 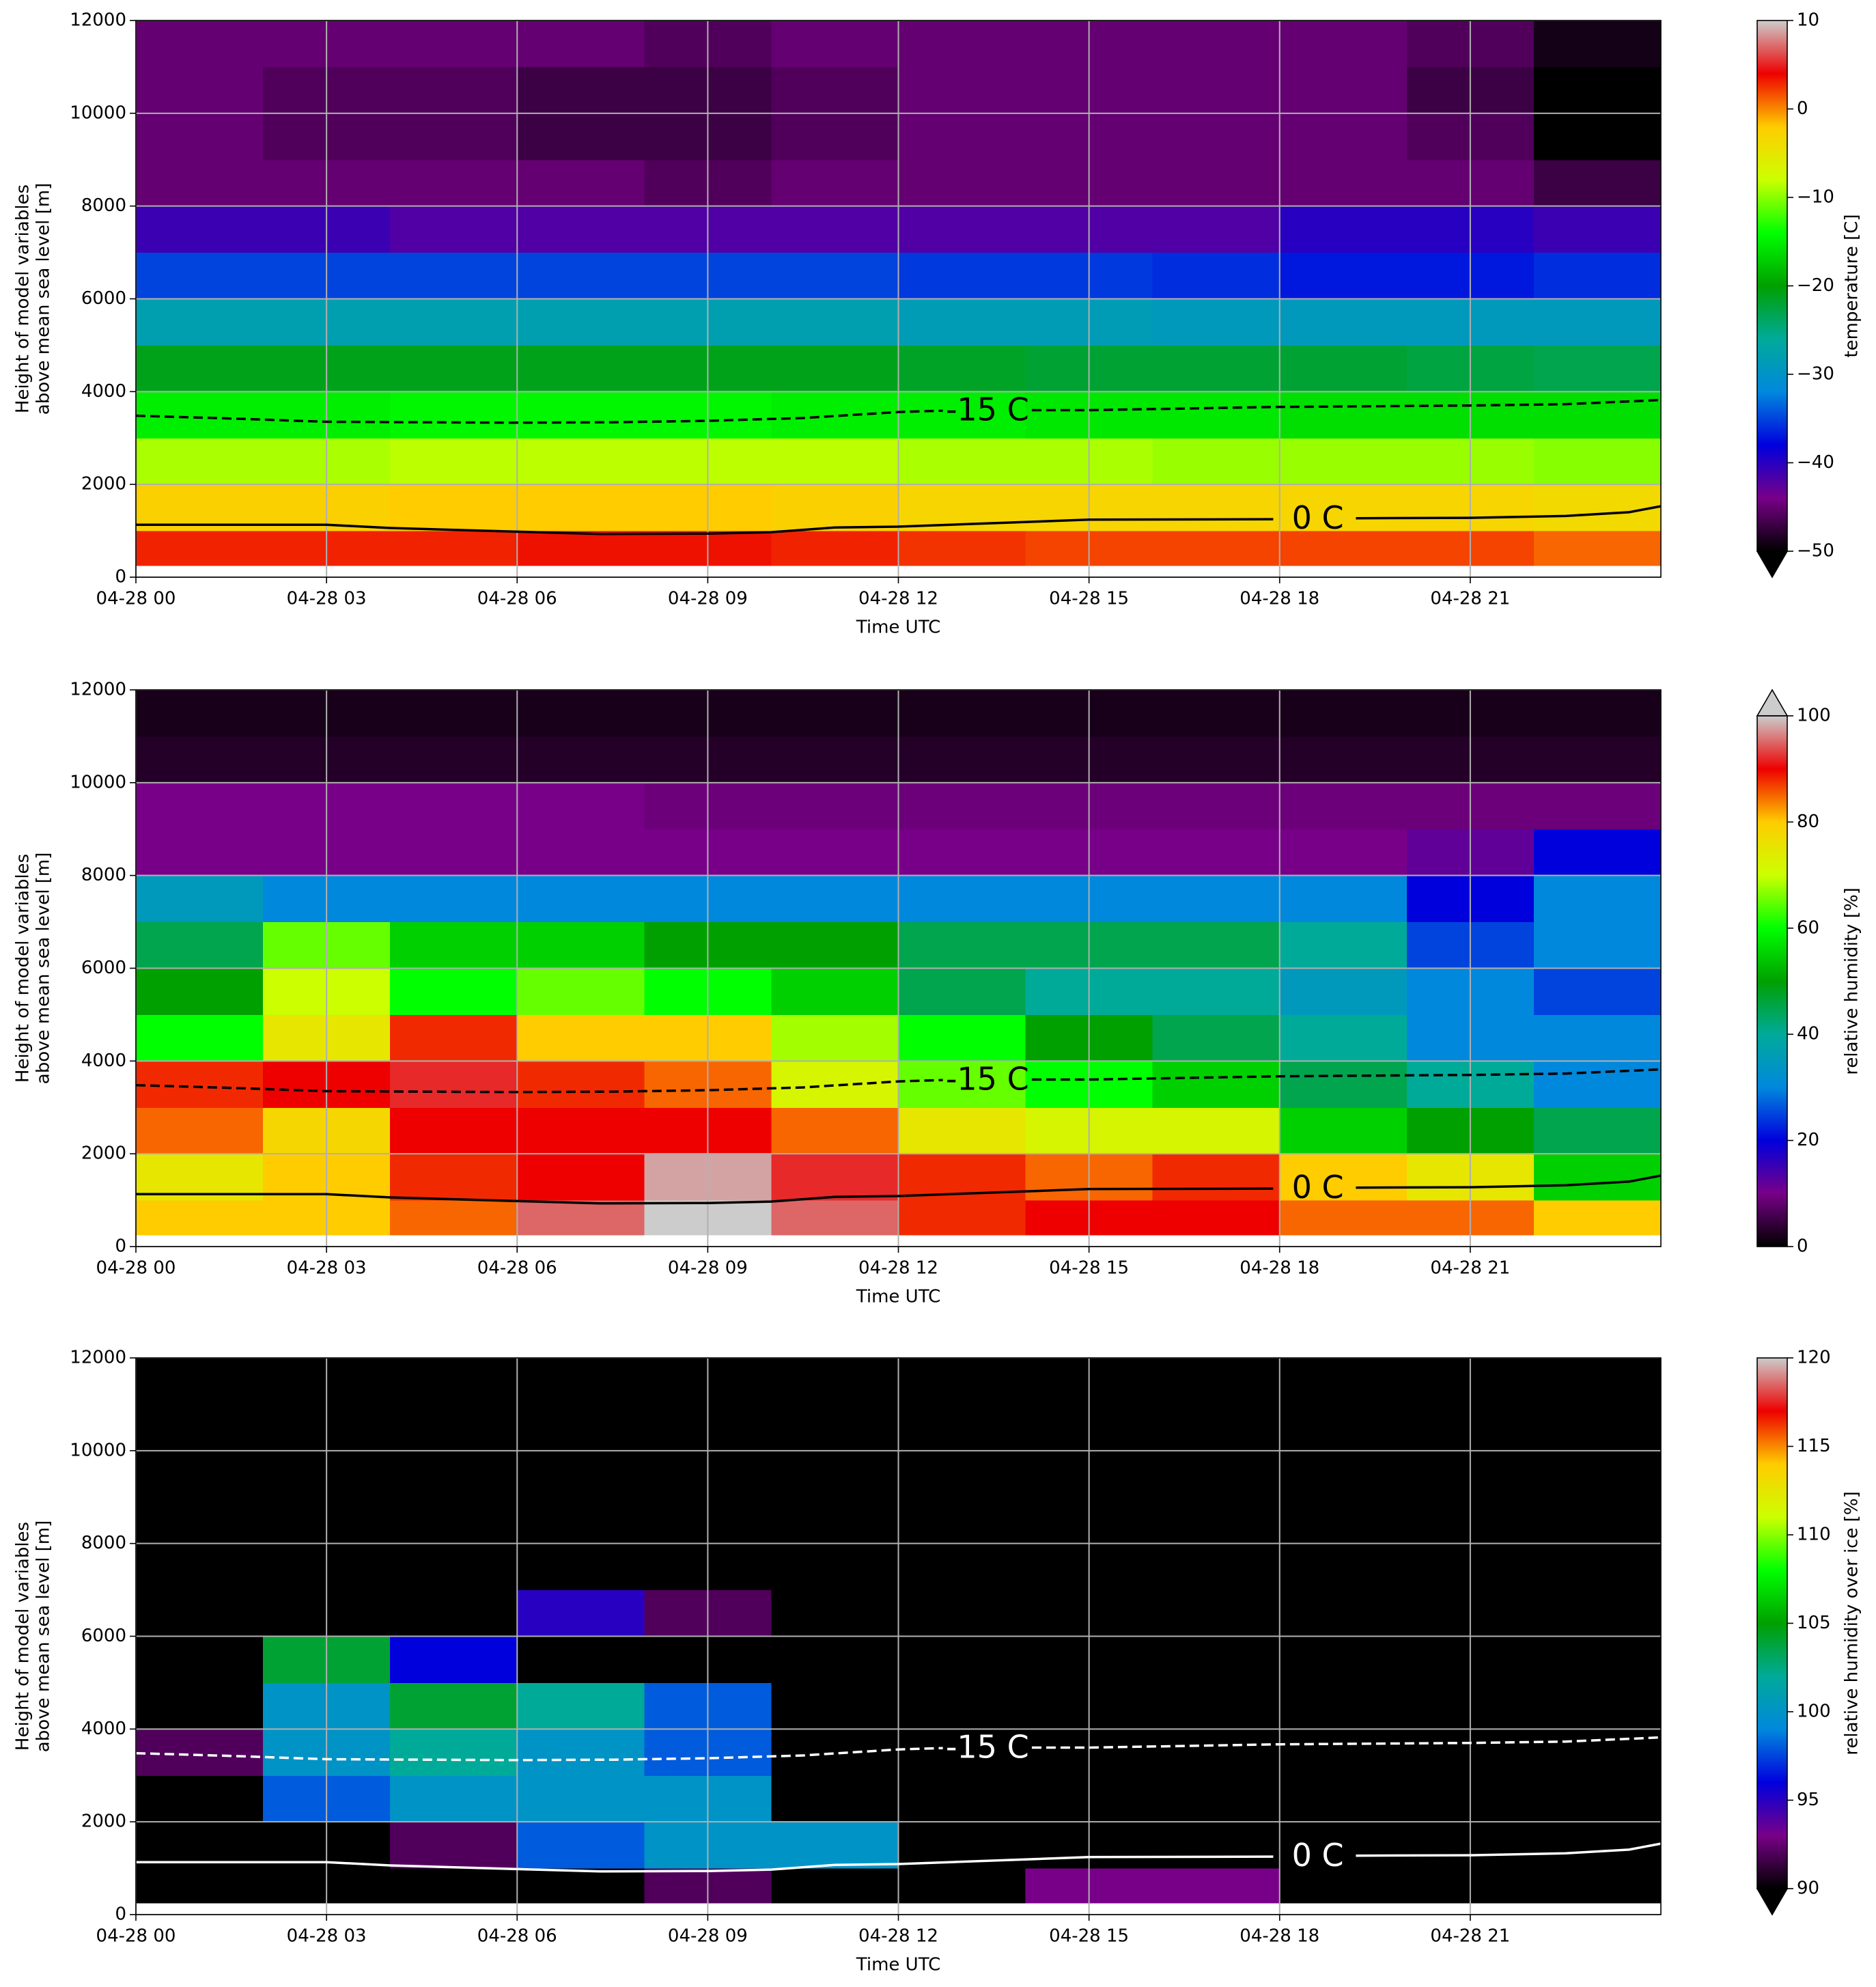 I want to click on x-tick-label: 04-28 12, so click(x=898, y=599).